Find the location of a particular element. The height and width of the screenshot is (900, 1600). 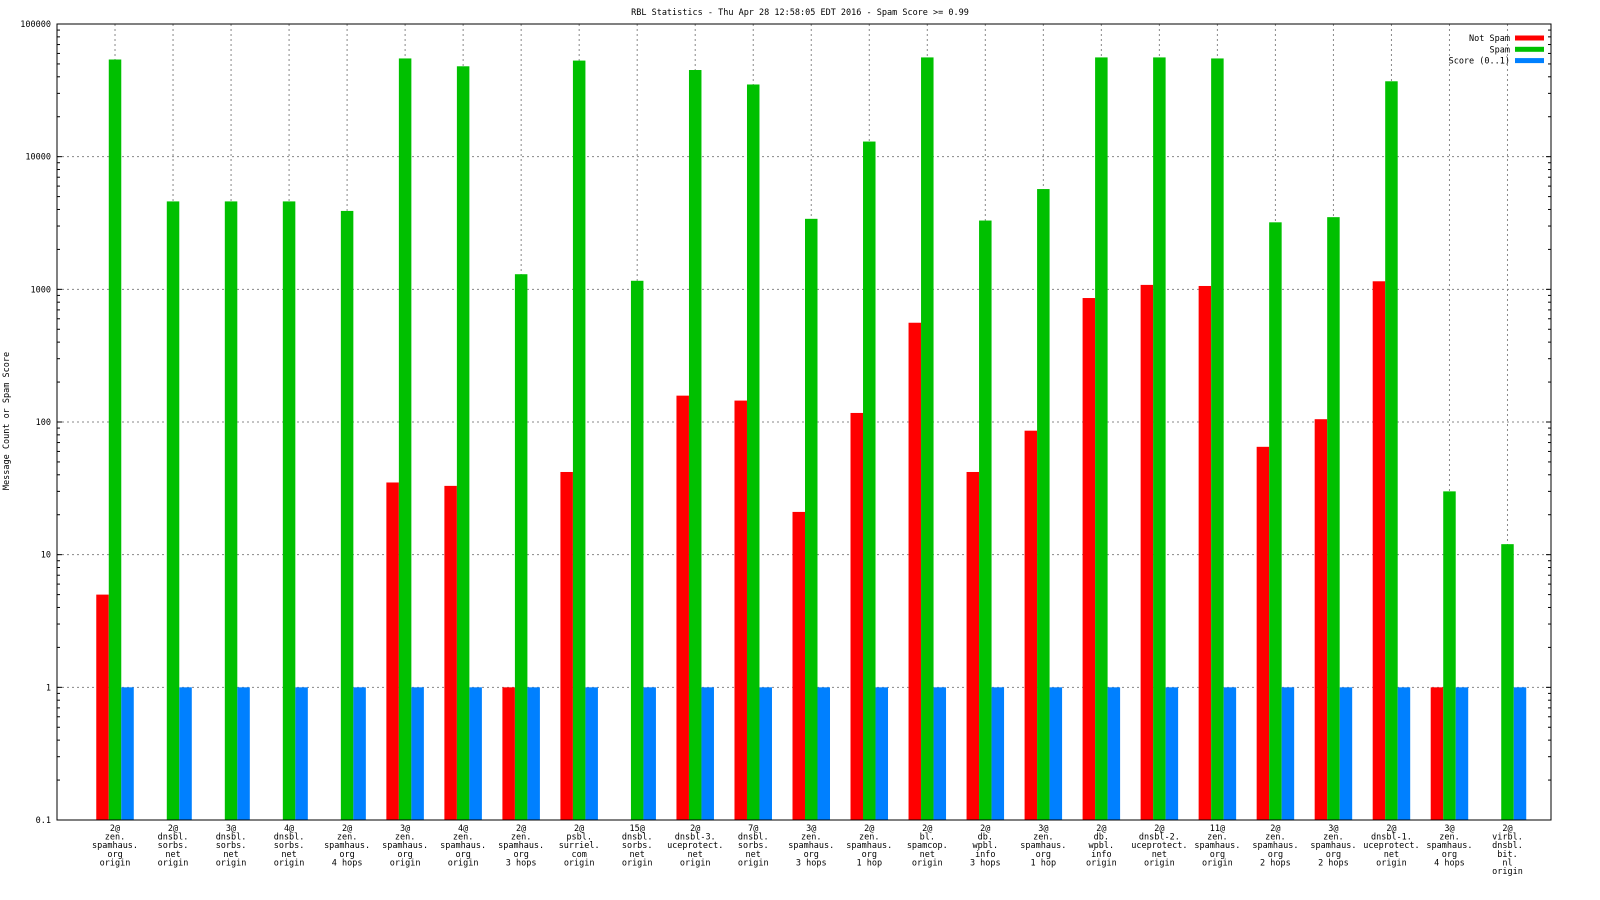

x-category-label-line: nl is located at coordinates (1507, 863).